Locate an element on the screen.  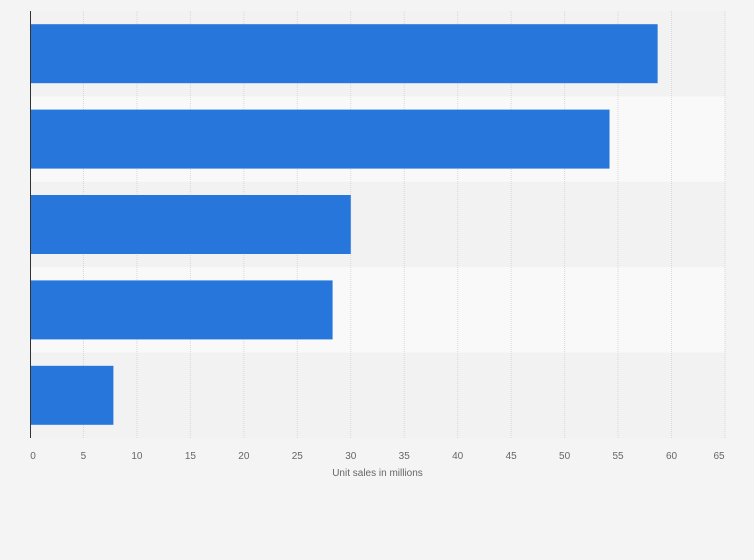
x-tick-label: 35 is located at coordinates (405, 456).